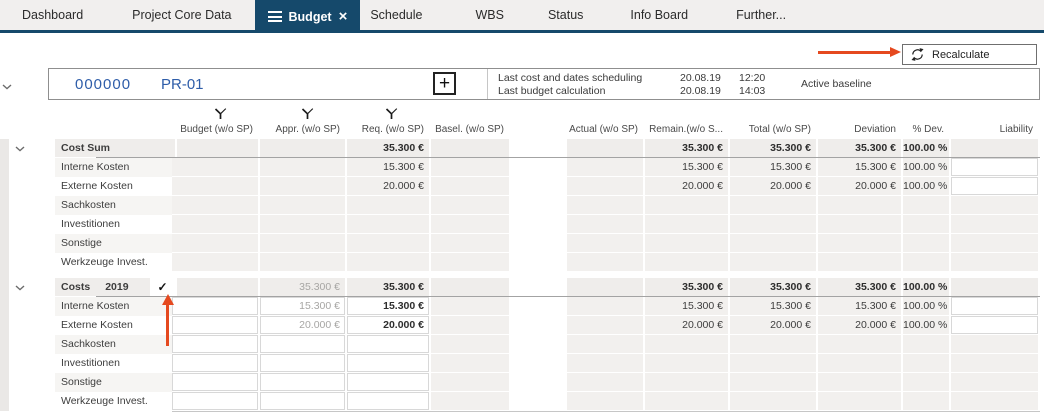  What do you see at coordinates (303, 287) in the screenshot?
I see `cell-appr: 35.300 €` at bounding box center [303, 287].